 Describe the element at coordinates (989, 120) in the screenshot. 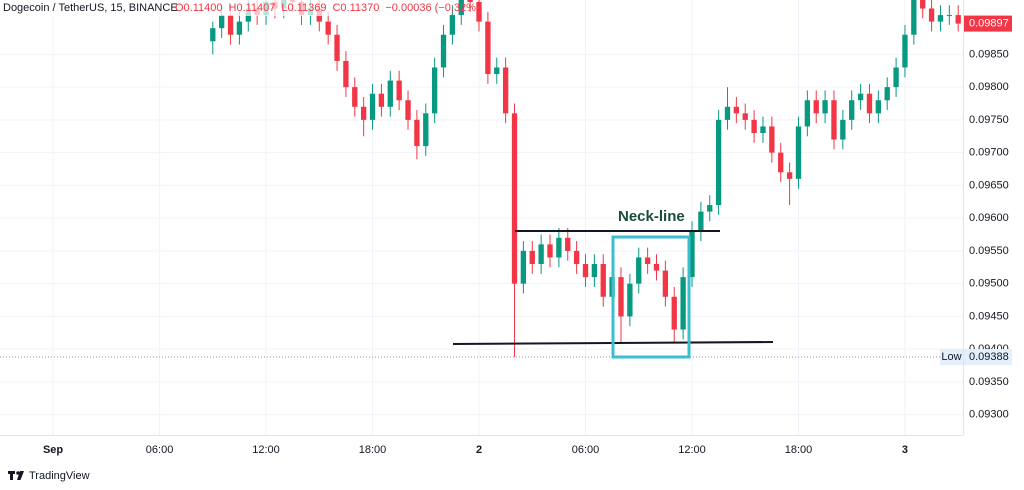

I see `y-tick-label: 0.09750` at that location.